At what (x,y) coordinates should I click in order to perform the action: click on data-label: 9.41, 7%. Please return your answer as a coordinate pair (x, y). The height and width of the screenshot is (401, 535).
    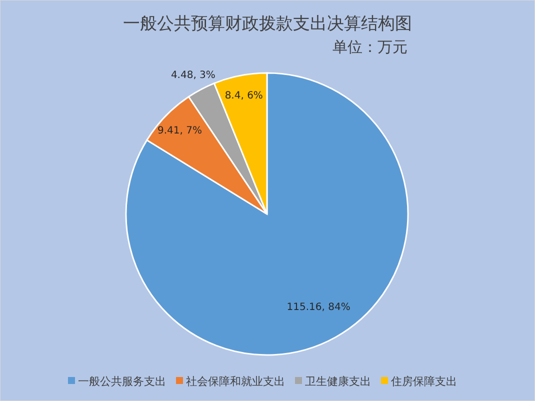
    Looking at the image, I should click on (179, 130).